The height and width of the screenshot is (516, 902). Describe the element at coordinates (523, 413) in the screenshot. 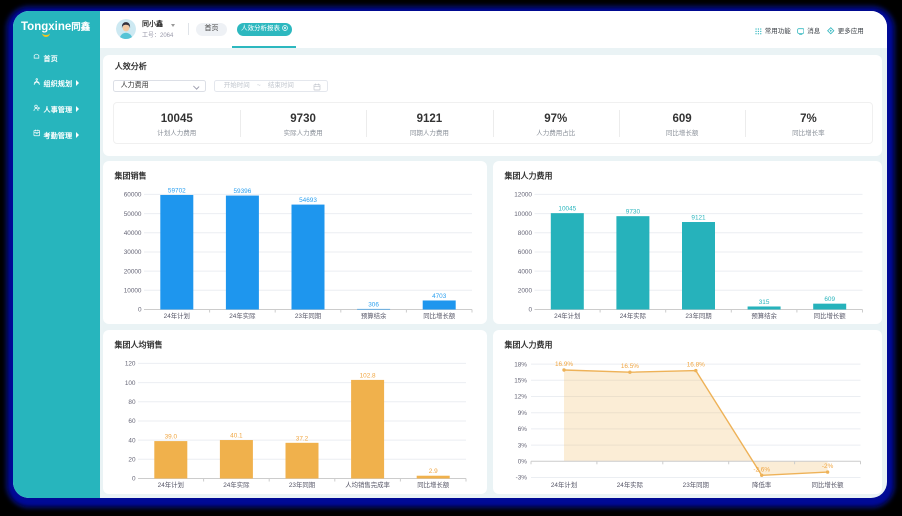

I see `svg-text: 9%` at that location.